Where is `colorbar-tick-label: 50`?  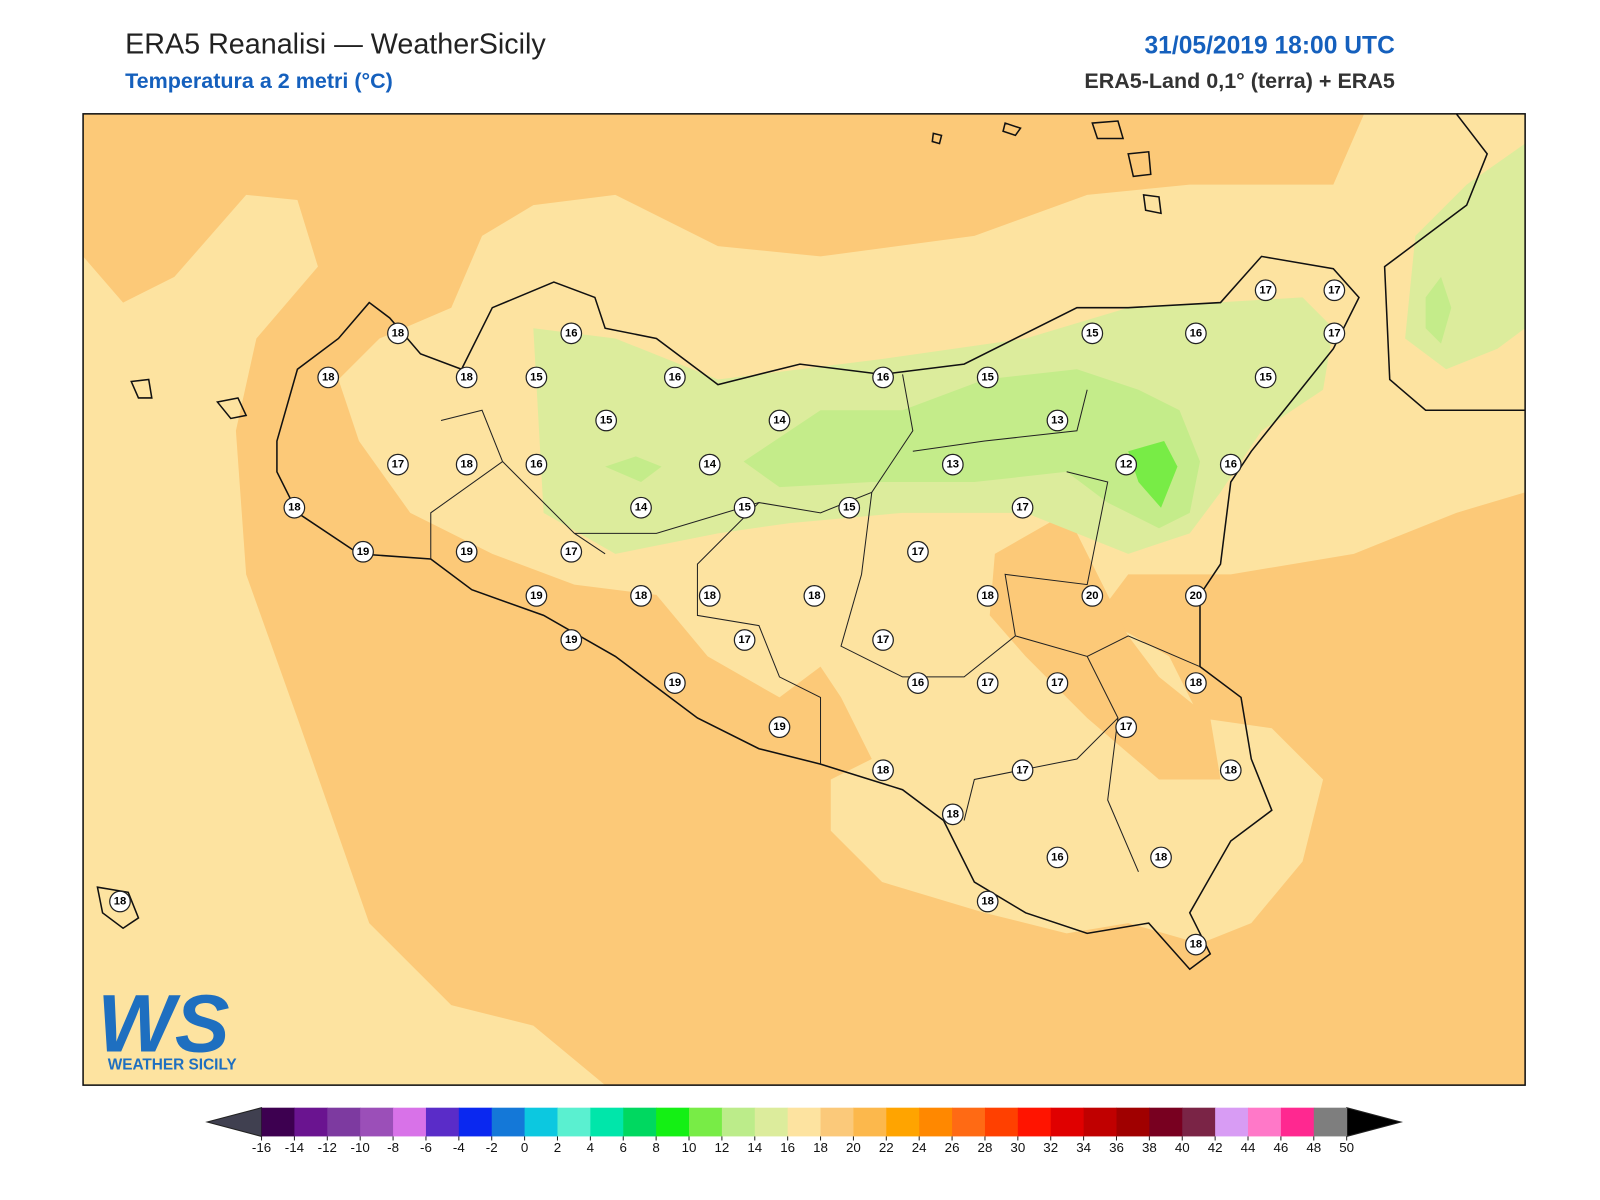
colorbar-tick-label: 50 is located at coordinates (1346, 1147).